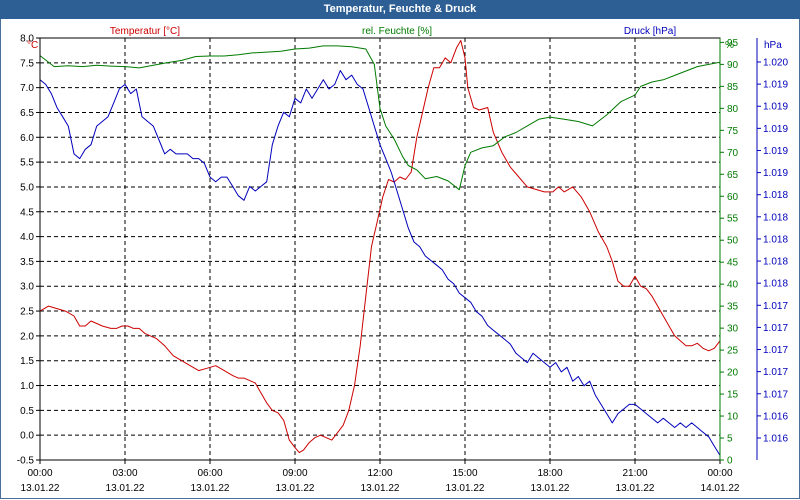 The width and height of the screenshot is (800, 500). What do you see at coordinates (27, 436) in the screenshot?
I see `temp-tick-label: 0.0` at bounding box center [27, 436].